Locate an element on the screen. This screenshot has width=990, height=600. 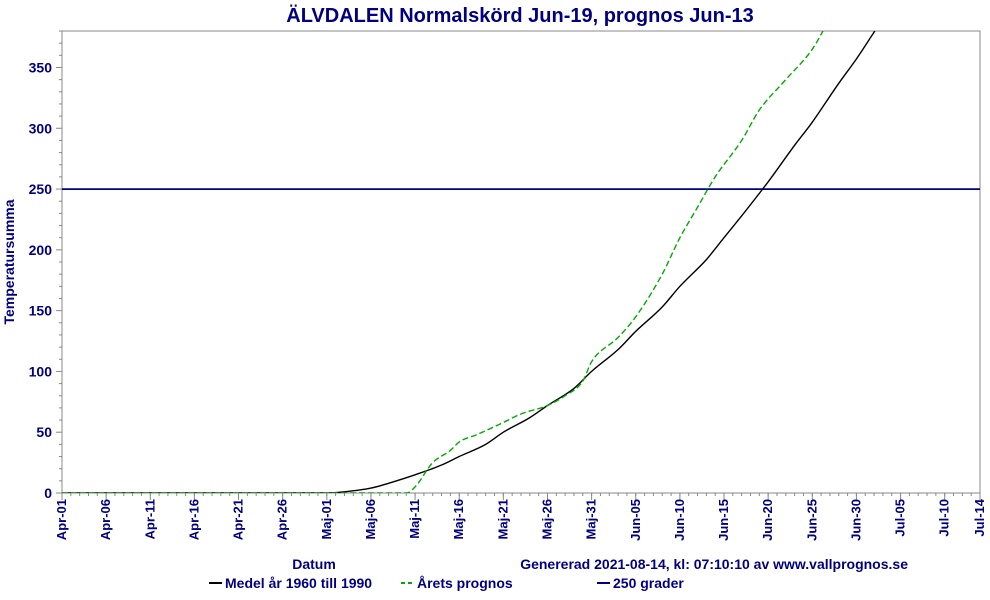
x-tick-label: Jul-10 is located at coordinates (944, 518).